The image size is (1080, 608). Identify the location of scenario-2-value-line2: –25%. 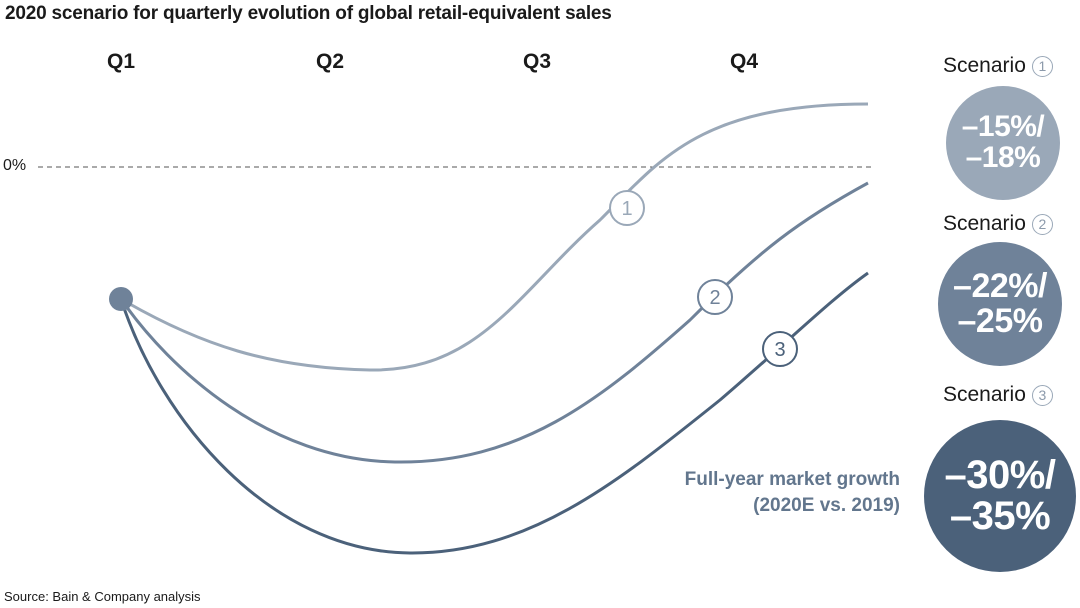
(1000, 321).